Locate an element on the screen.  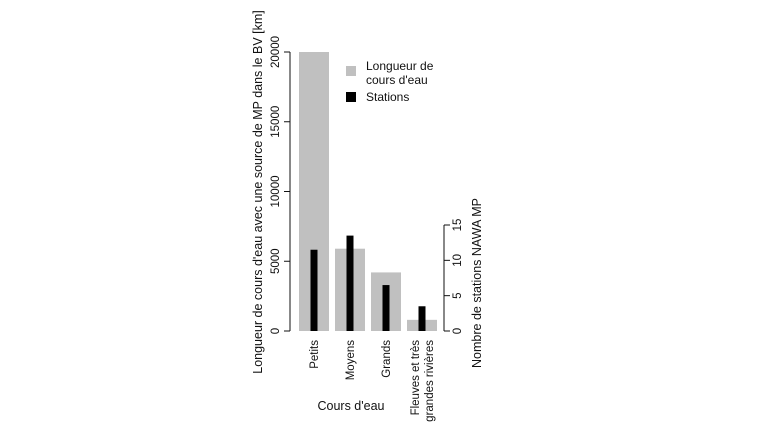
left-axis: 0 5000 10000 15000 20000 is located at coordinates (280, 185).